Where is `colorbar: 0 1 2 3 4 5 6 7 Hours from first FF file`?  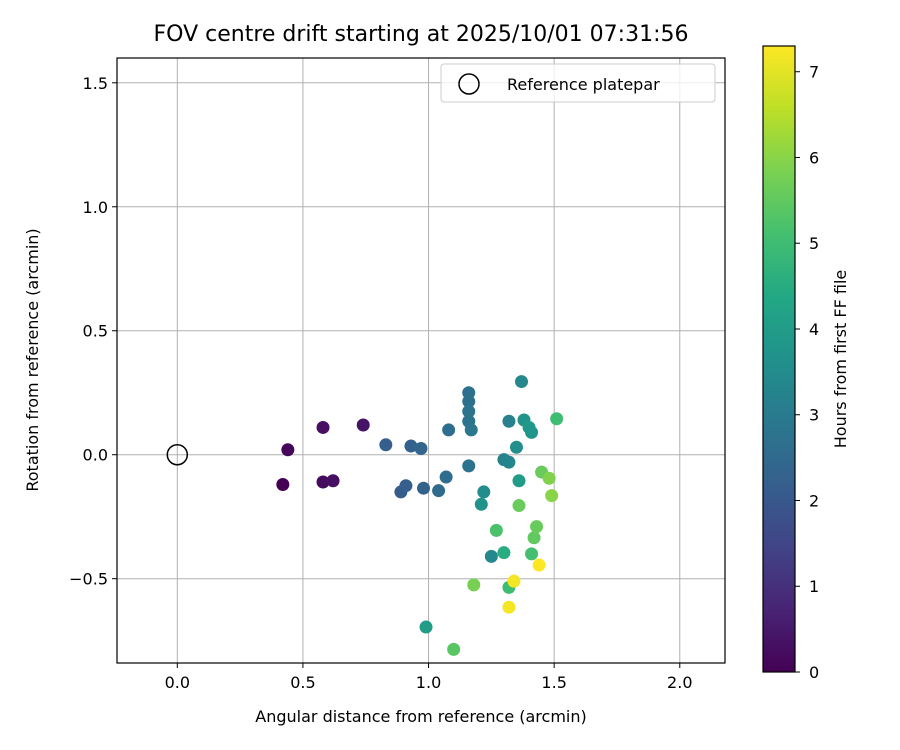
colorbar: 0 1 2 3 4 5 6 7 Hours from first FF file is located at coordinates (806, 363).